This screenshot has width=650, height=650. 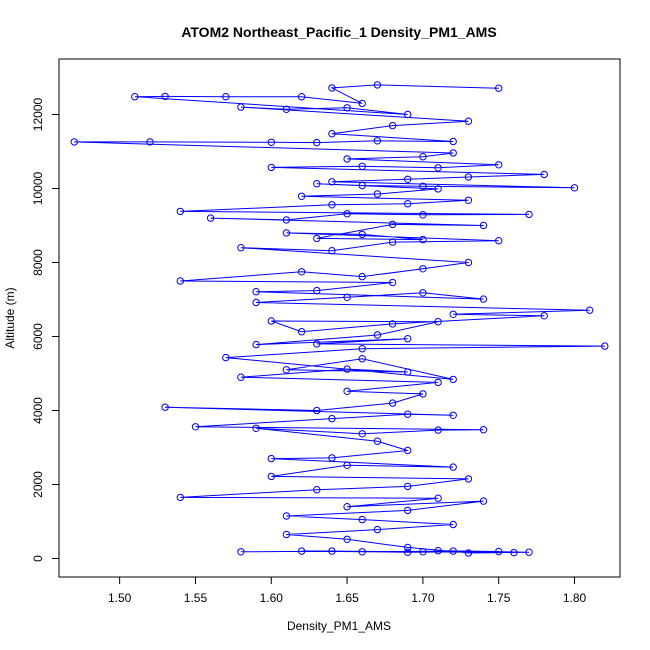 What do you see at coordinates (38, 410) in the screenshot?
I see `y-tick-label: 4000` at bounding box center [38, 410].